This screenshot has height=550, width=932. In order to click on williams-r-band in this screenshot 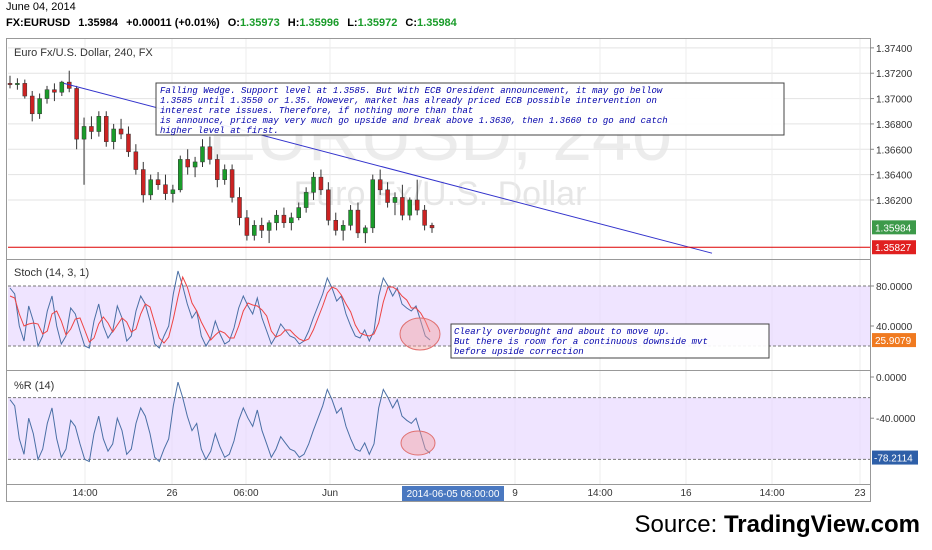, I will do `click(439, 428)`.